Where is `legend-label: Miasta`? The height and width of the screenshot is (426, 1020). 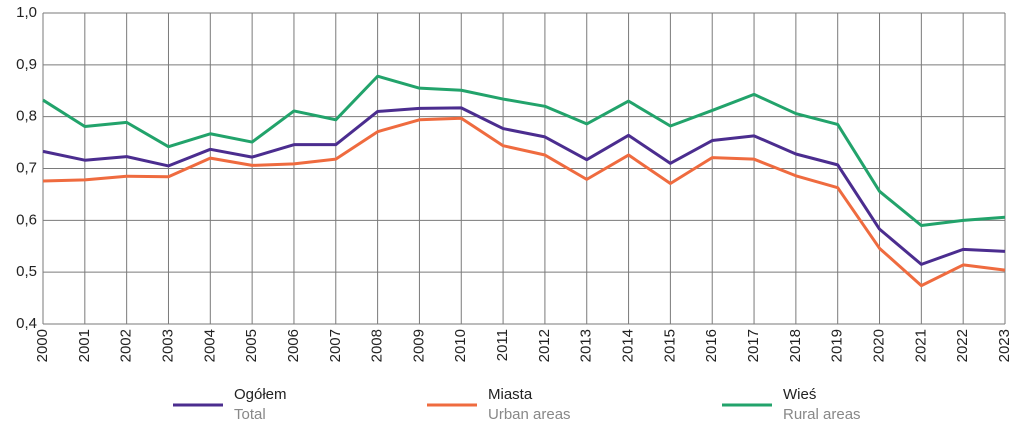
legend-label: Miasta is located at coordinates (510, 394).